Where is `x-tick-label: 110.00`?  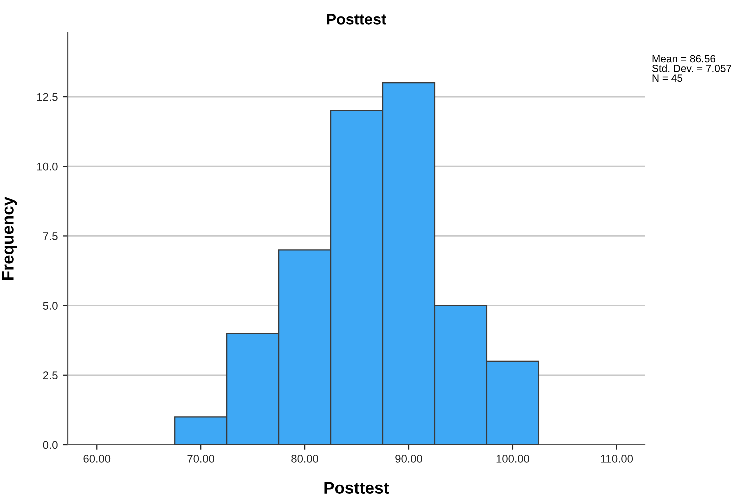 x-tick-label: 110.00 is located at coordinates (617, 459).